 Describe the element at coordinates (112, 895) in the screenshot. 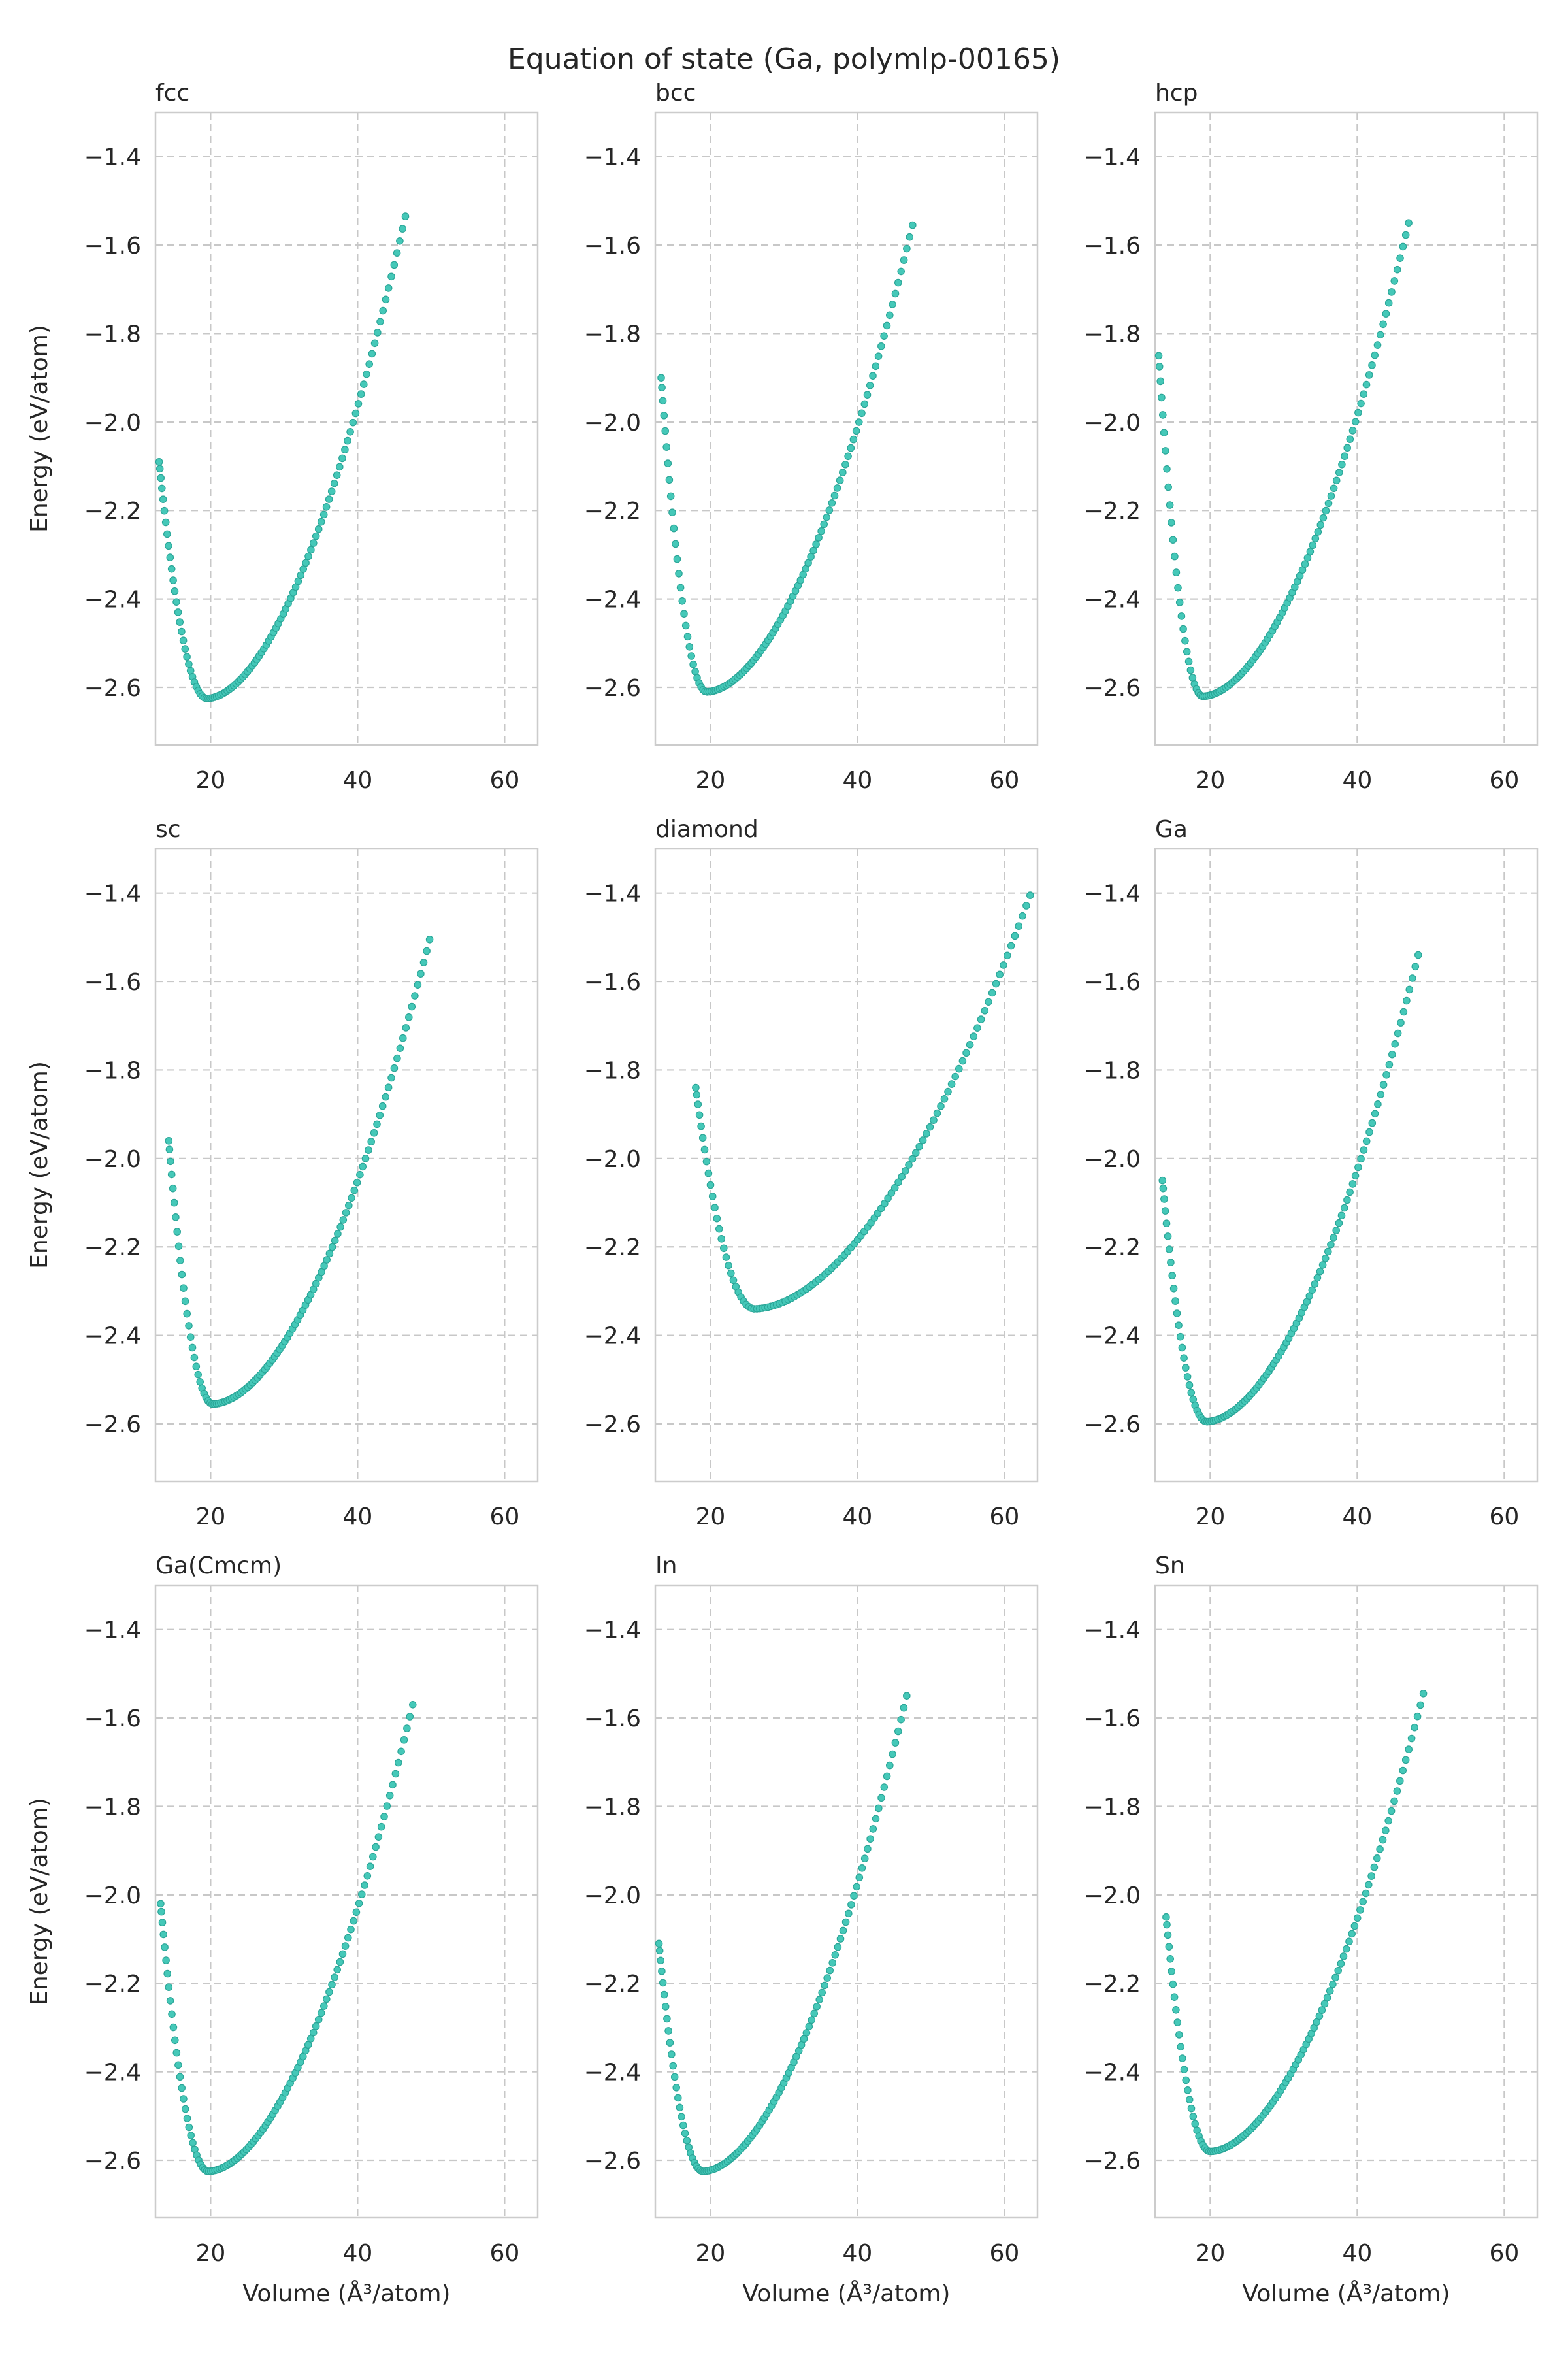

I see `y-tick-label: −1.4` at that location.